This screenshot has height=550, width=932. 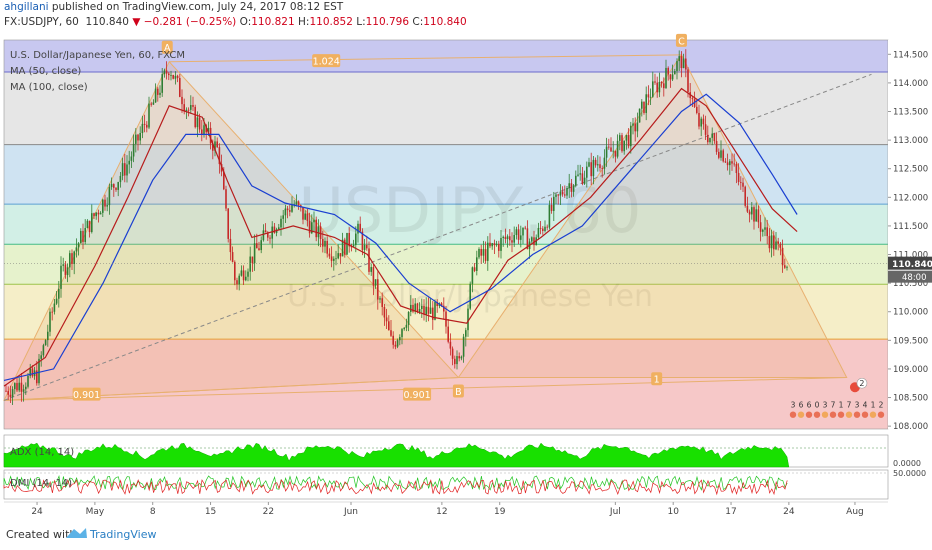 I want to click on author-link: ahgillani, so click(x=26, y=7).